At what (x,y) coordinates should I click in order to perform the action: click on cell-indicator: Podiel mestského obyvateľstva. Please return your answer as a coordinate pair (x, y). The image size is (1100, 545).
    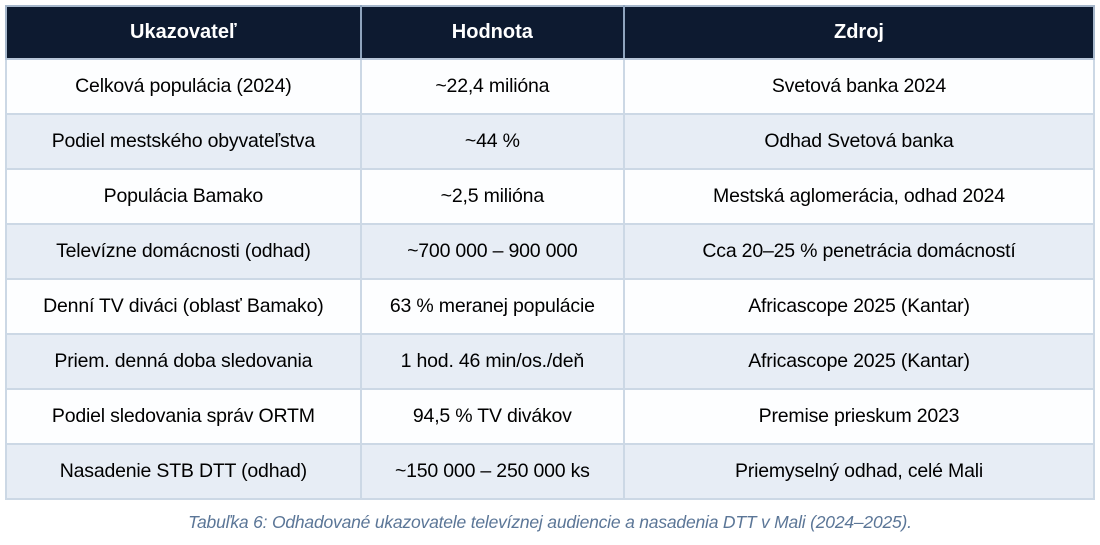
    Looking at the image, I should click on (183, 141).